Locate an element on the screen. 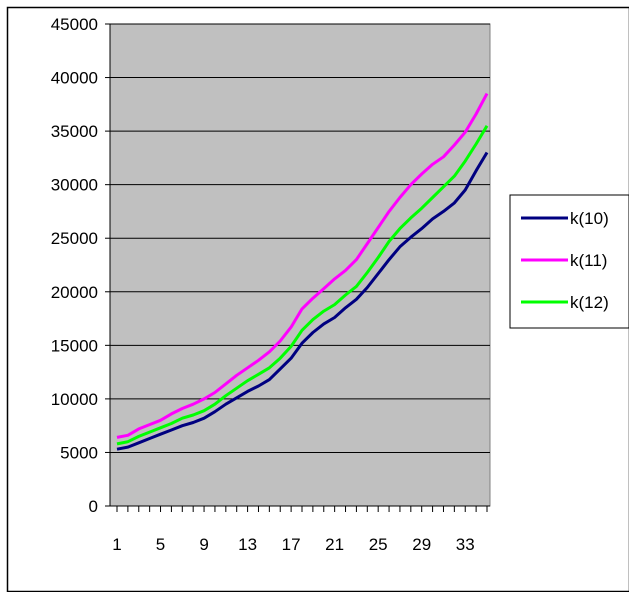  legend-label: k(10) is located at coordinates (589, 218).